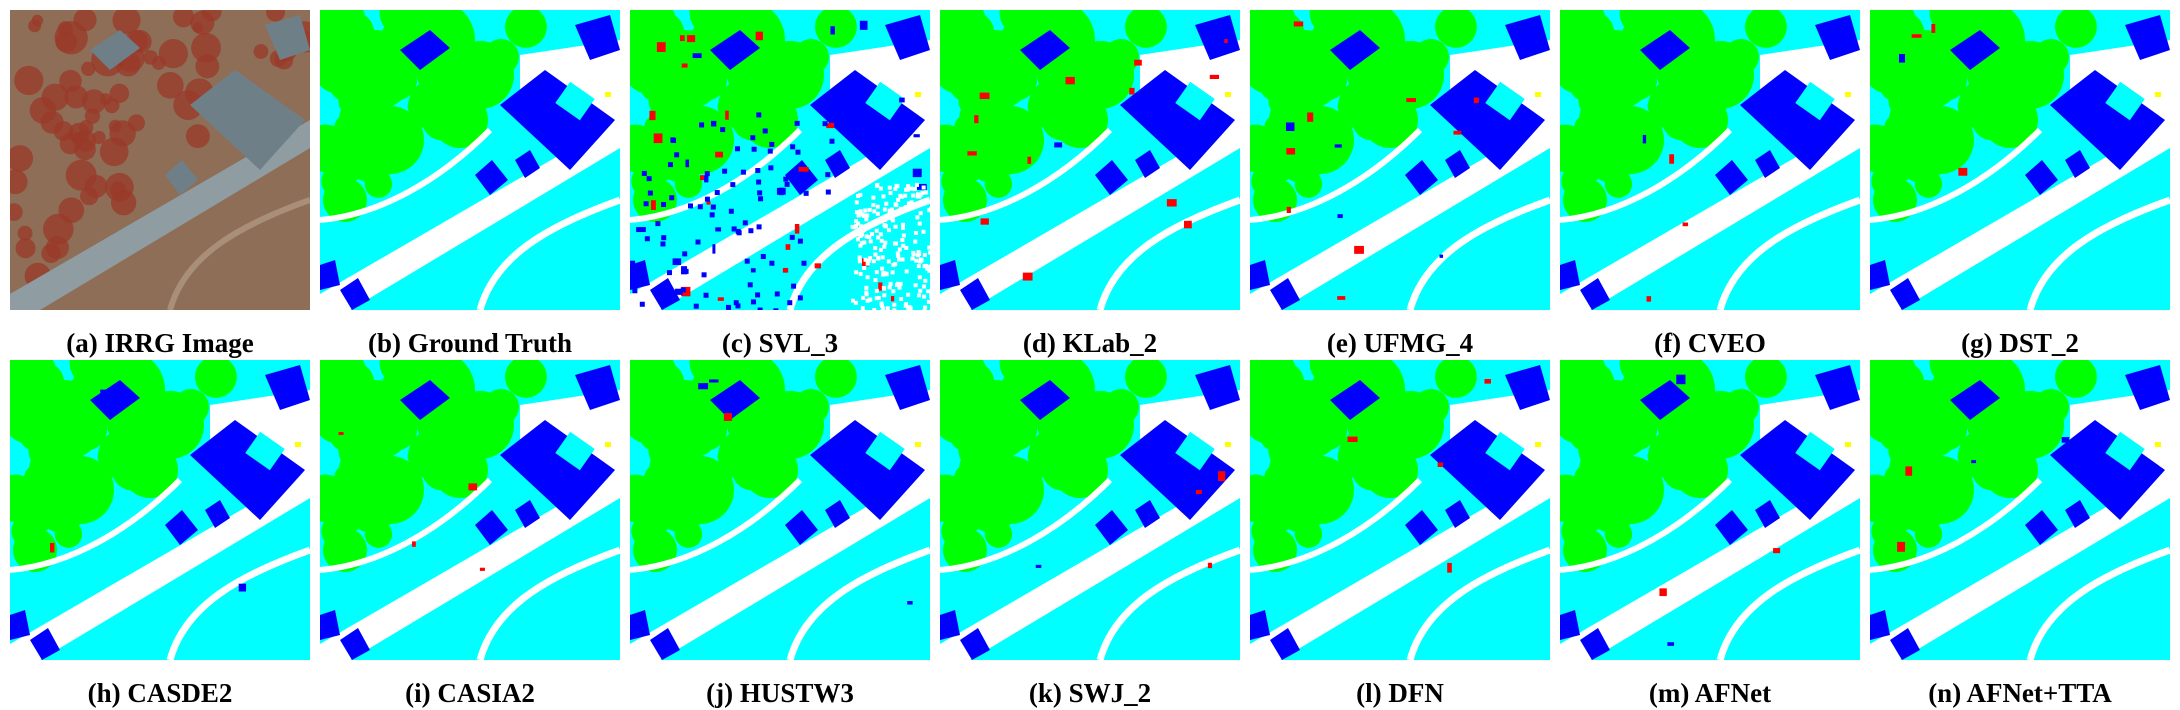  What do you see at coordinates (470, 343) in the screenshot?
I see `caption-ground-truth: (b) Ground Truth` at bounding box center [470, 343].